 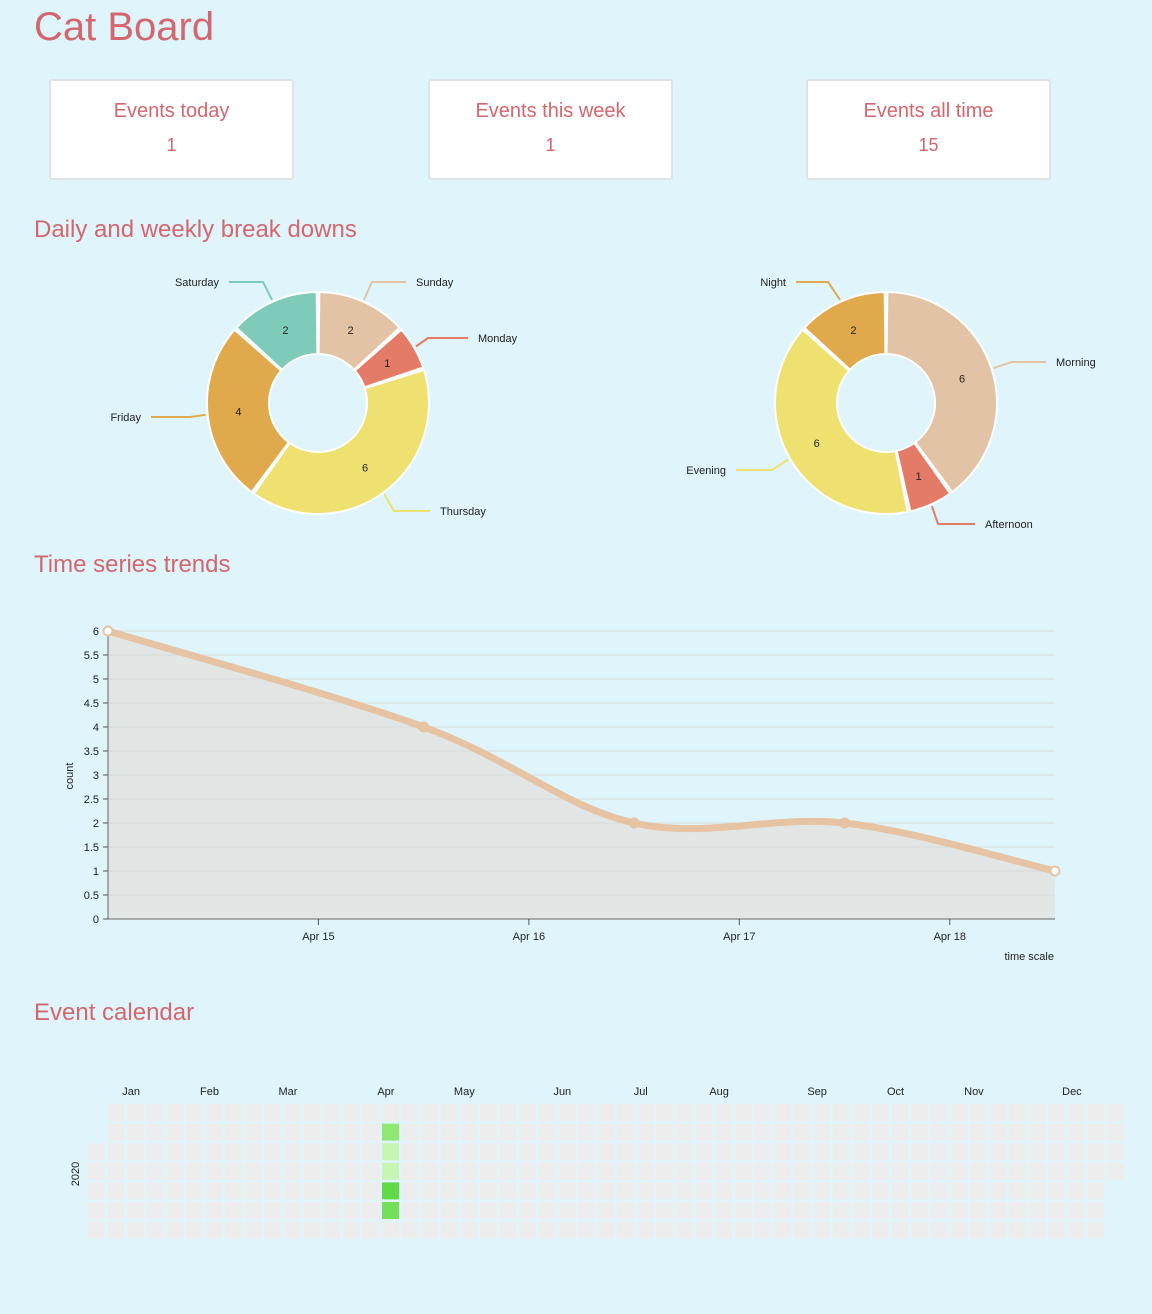 What do you see at coordinates (974, 1092) in the screenshot?
I see `month-label: Nov` at bounding box center [974, 1092].